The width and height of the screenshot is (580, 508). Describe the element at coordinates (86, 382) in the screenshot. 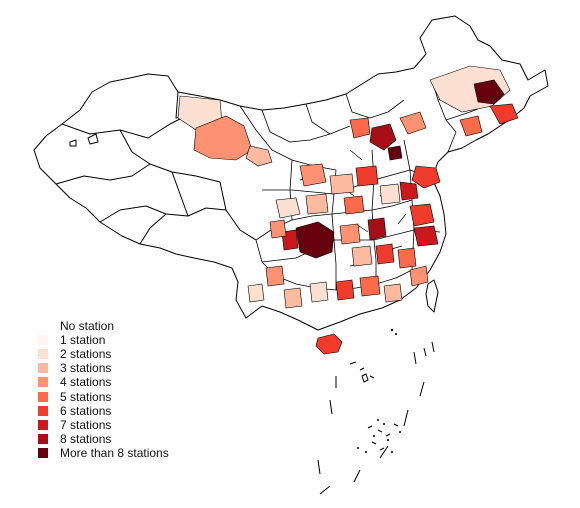

I see `legend-label: 4 stations` at that location.